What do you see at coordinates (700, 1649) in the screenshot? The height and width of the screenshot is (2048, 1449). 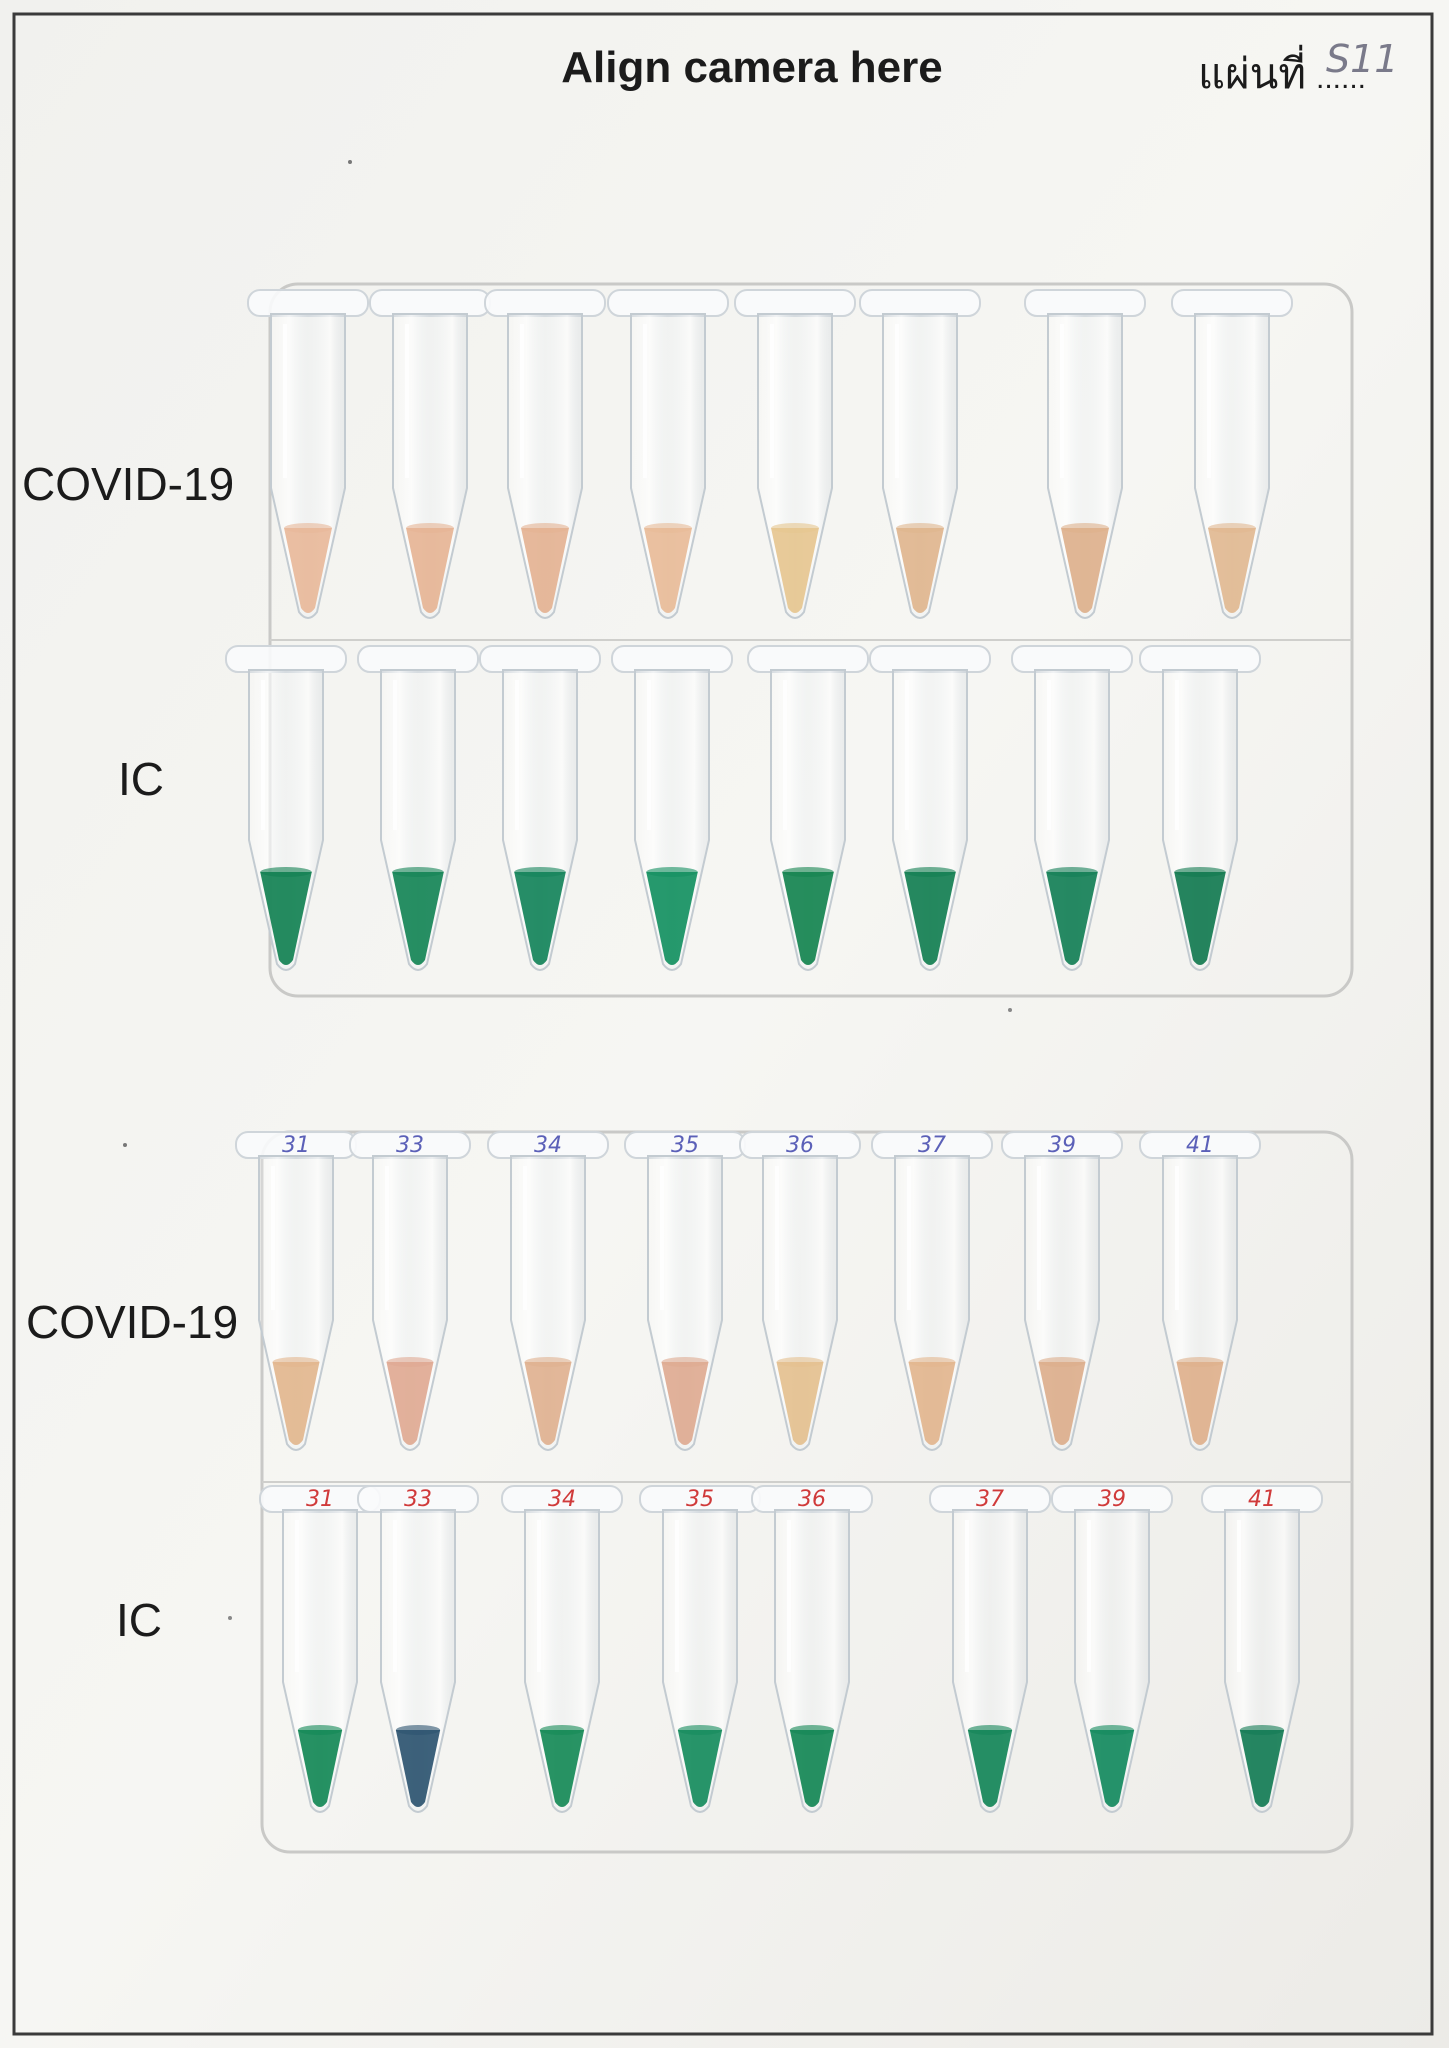 I see `p2-ic-tube-4: 35` at bounding box center [700, 1649].